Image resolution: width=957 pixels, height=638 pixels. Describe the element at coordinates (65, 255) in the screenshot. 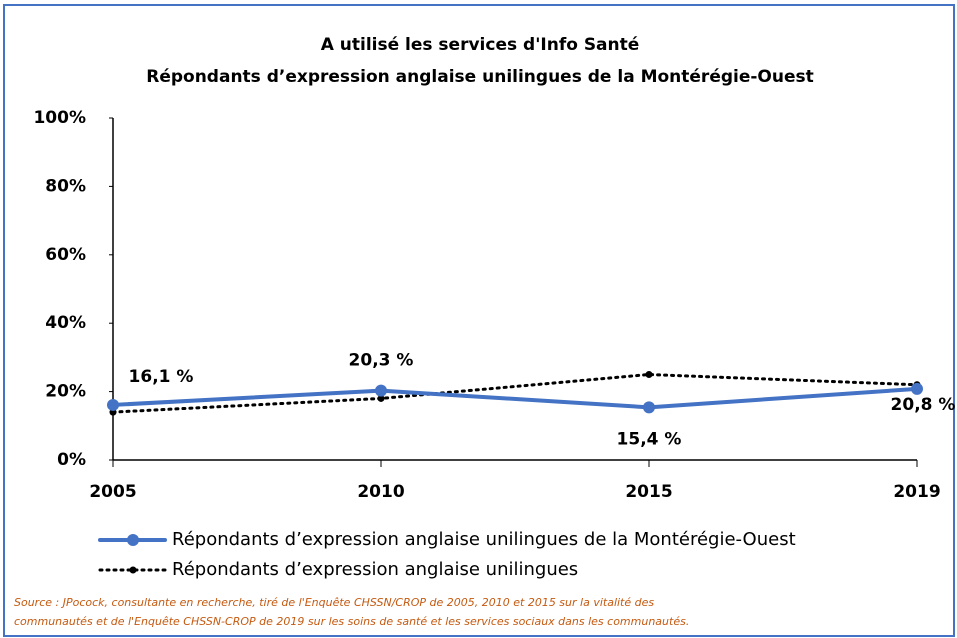

I see `y-tick-label: 60%` at that location.